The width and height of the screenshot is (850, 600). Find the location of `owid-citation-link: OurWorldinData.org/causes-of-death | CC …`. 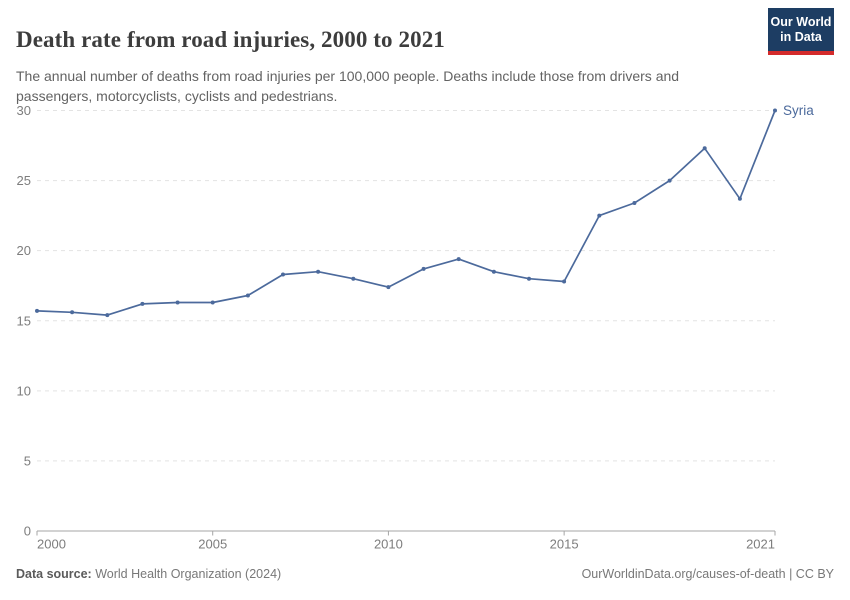

owid-citation-link: OurWorldinData.org/causes-of-death | CC … is located at coordinates (707, 574).